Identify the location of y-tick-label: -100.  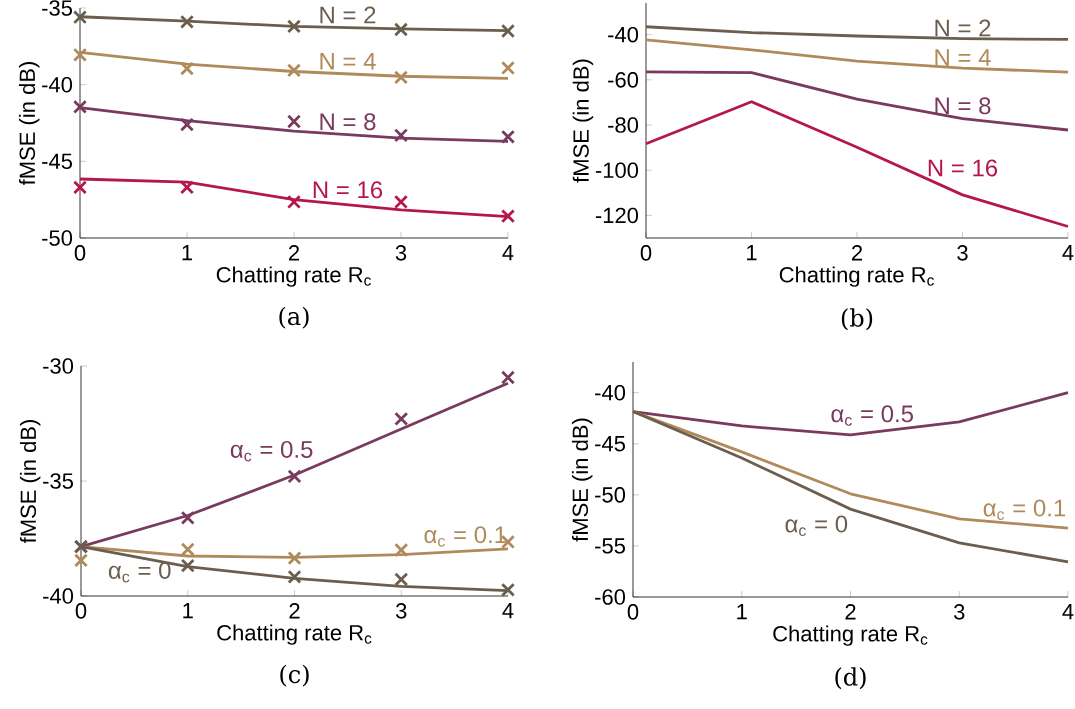
(617, 170).